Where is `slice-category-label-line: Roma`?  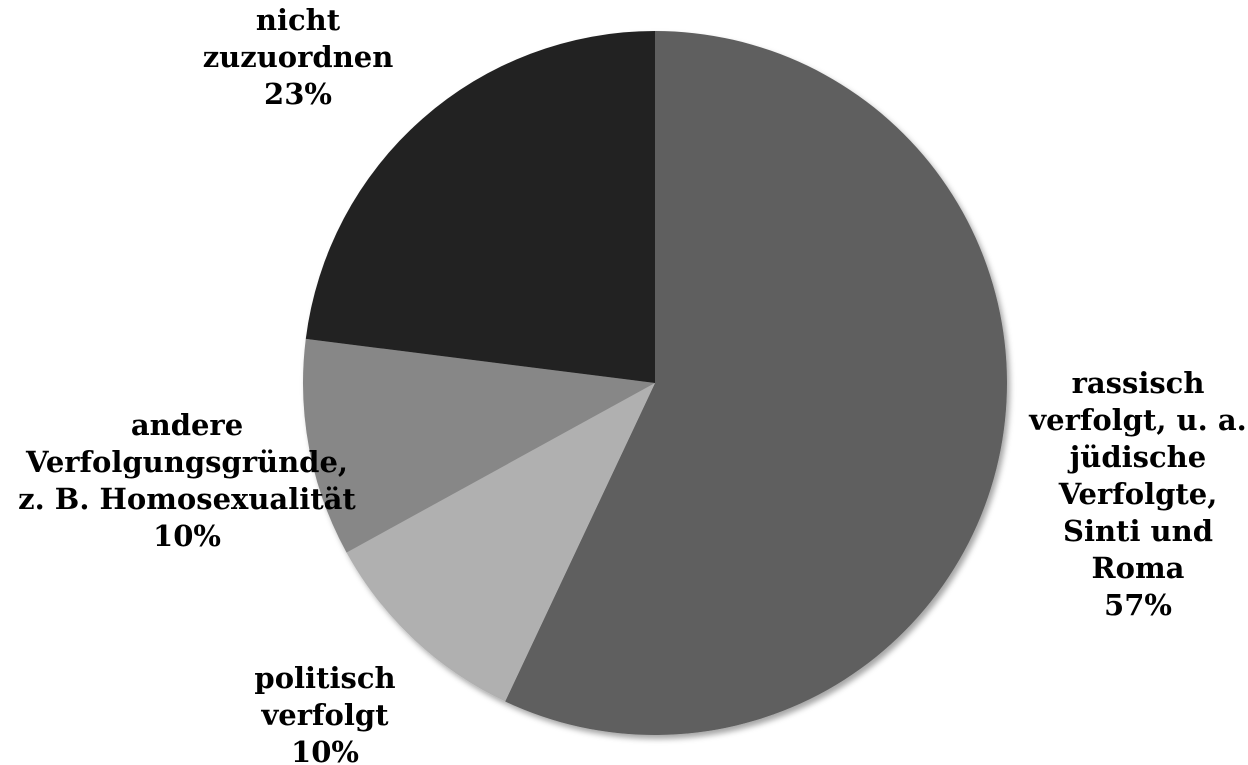 slice-category-label-line: Roma is located at coordinates (1138, 568).